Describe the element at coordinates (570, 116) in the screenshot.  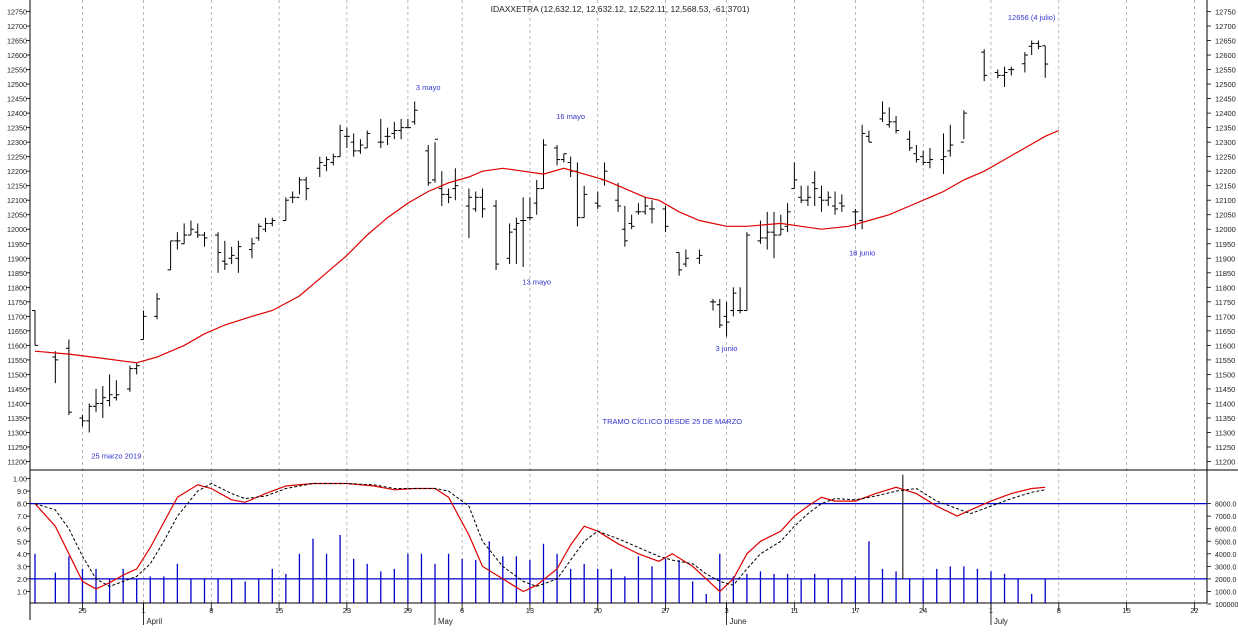
I see `annotation-label: 16 mayo` at that location.